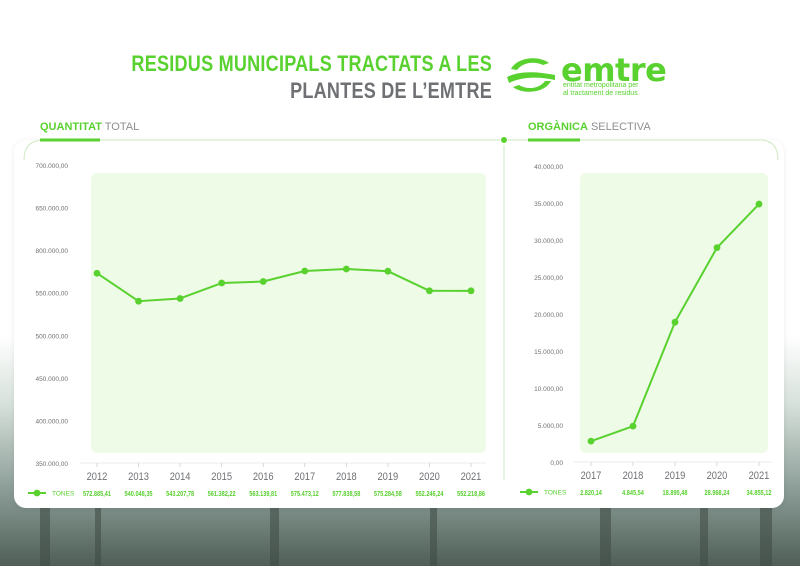 The height and width of the screenshot is (566, 800). What do you see at coordinates (120, 127) in the screenshot?
I see `section-label-total-rest: TOTAL` at bounding box center [120, 127].